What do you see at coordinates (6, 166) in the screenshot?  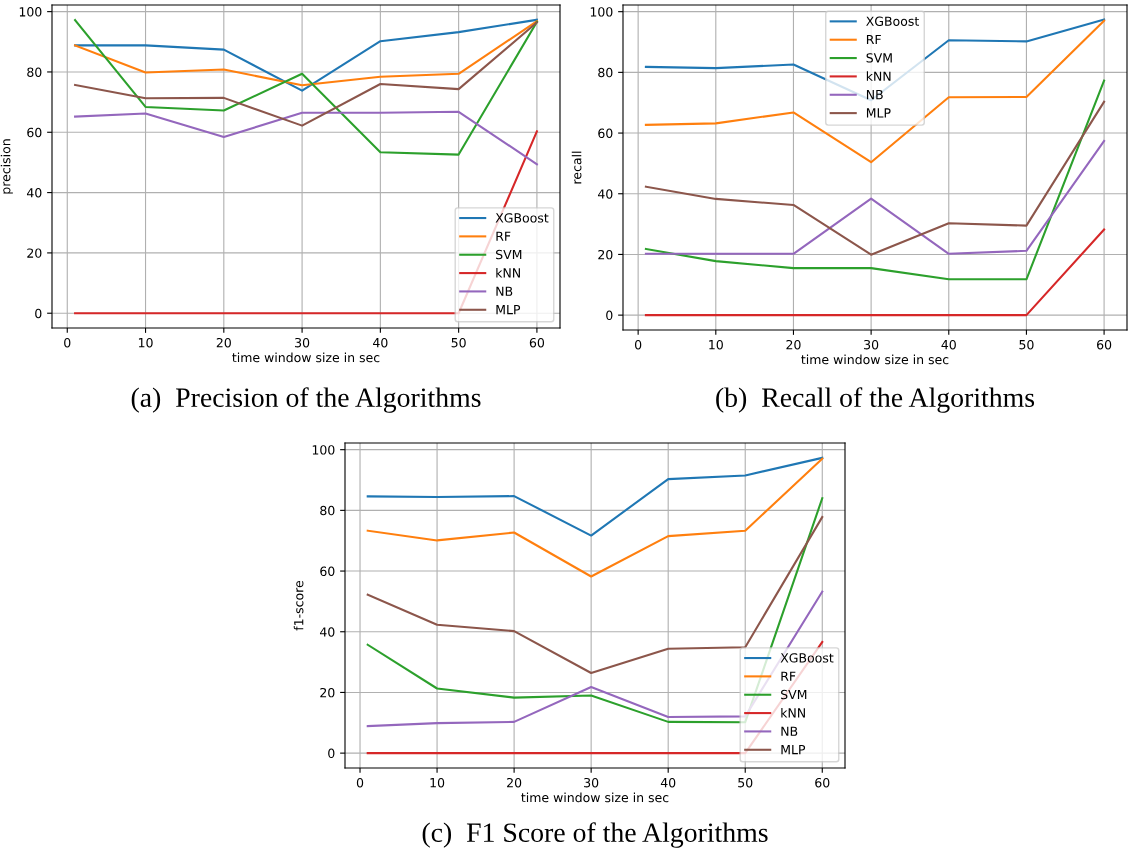 I see `y-axis-title: precision` at bounding box center [6, 166].